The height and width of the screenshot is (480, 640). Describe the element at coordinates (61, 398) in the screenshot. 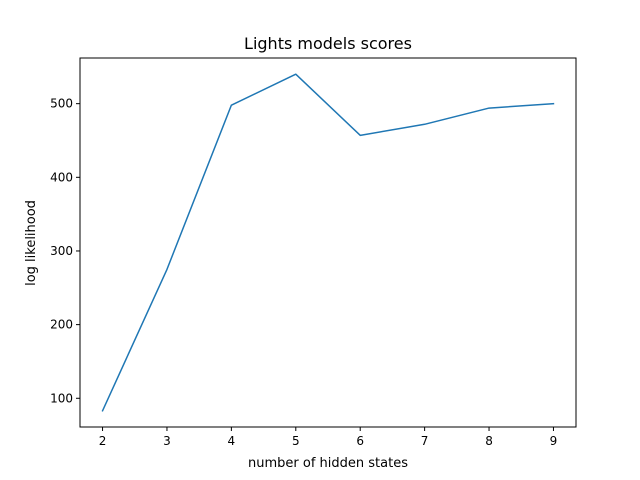

I see `y-tick-label: 100` at that location.